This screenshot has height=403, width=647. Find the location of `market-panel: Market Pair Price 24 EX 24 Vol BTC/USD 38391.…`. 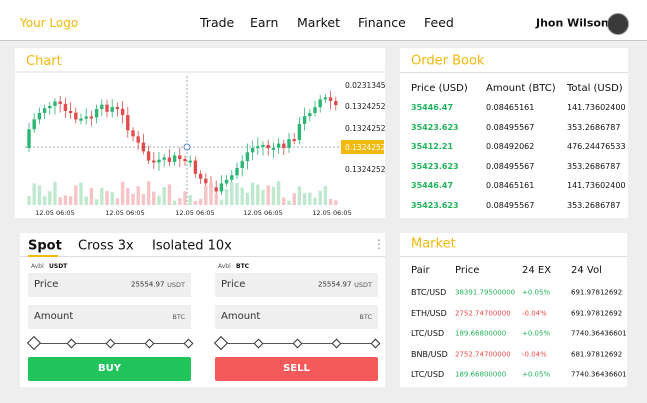

market-panel: Market Pair Price 24 EX 24 Vol BTC/USD 38391.… is located at coordinates (513, 310).